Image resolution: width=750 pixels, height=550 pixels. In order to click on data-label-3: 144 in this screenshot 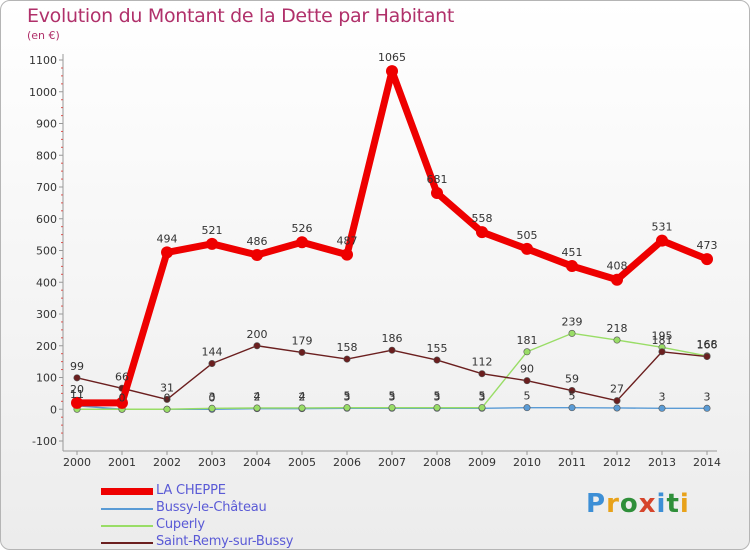, I will do `click(212, 352)`.